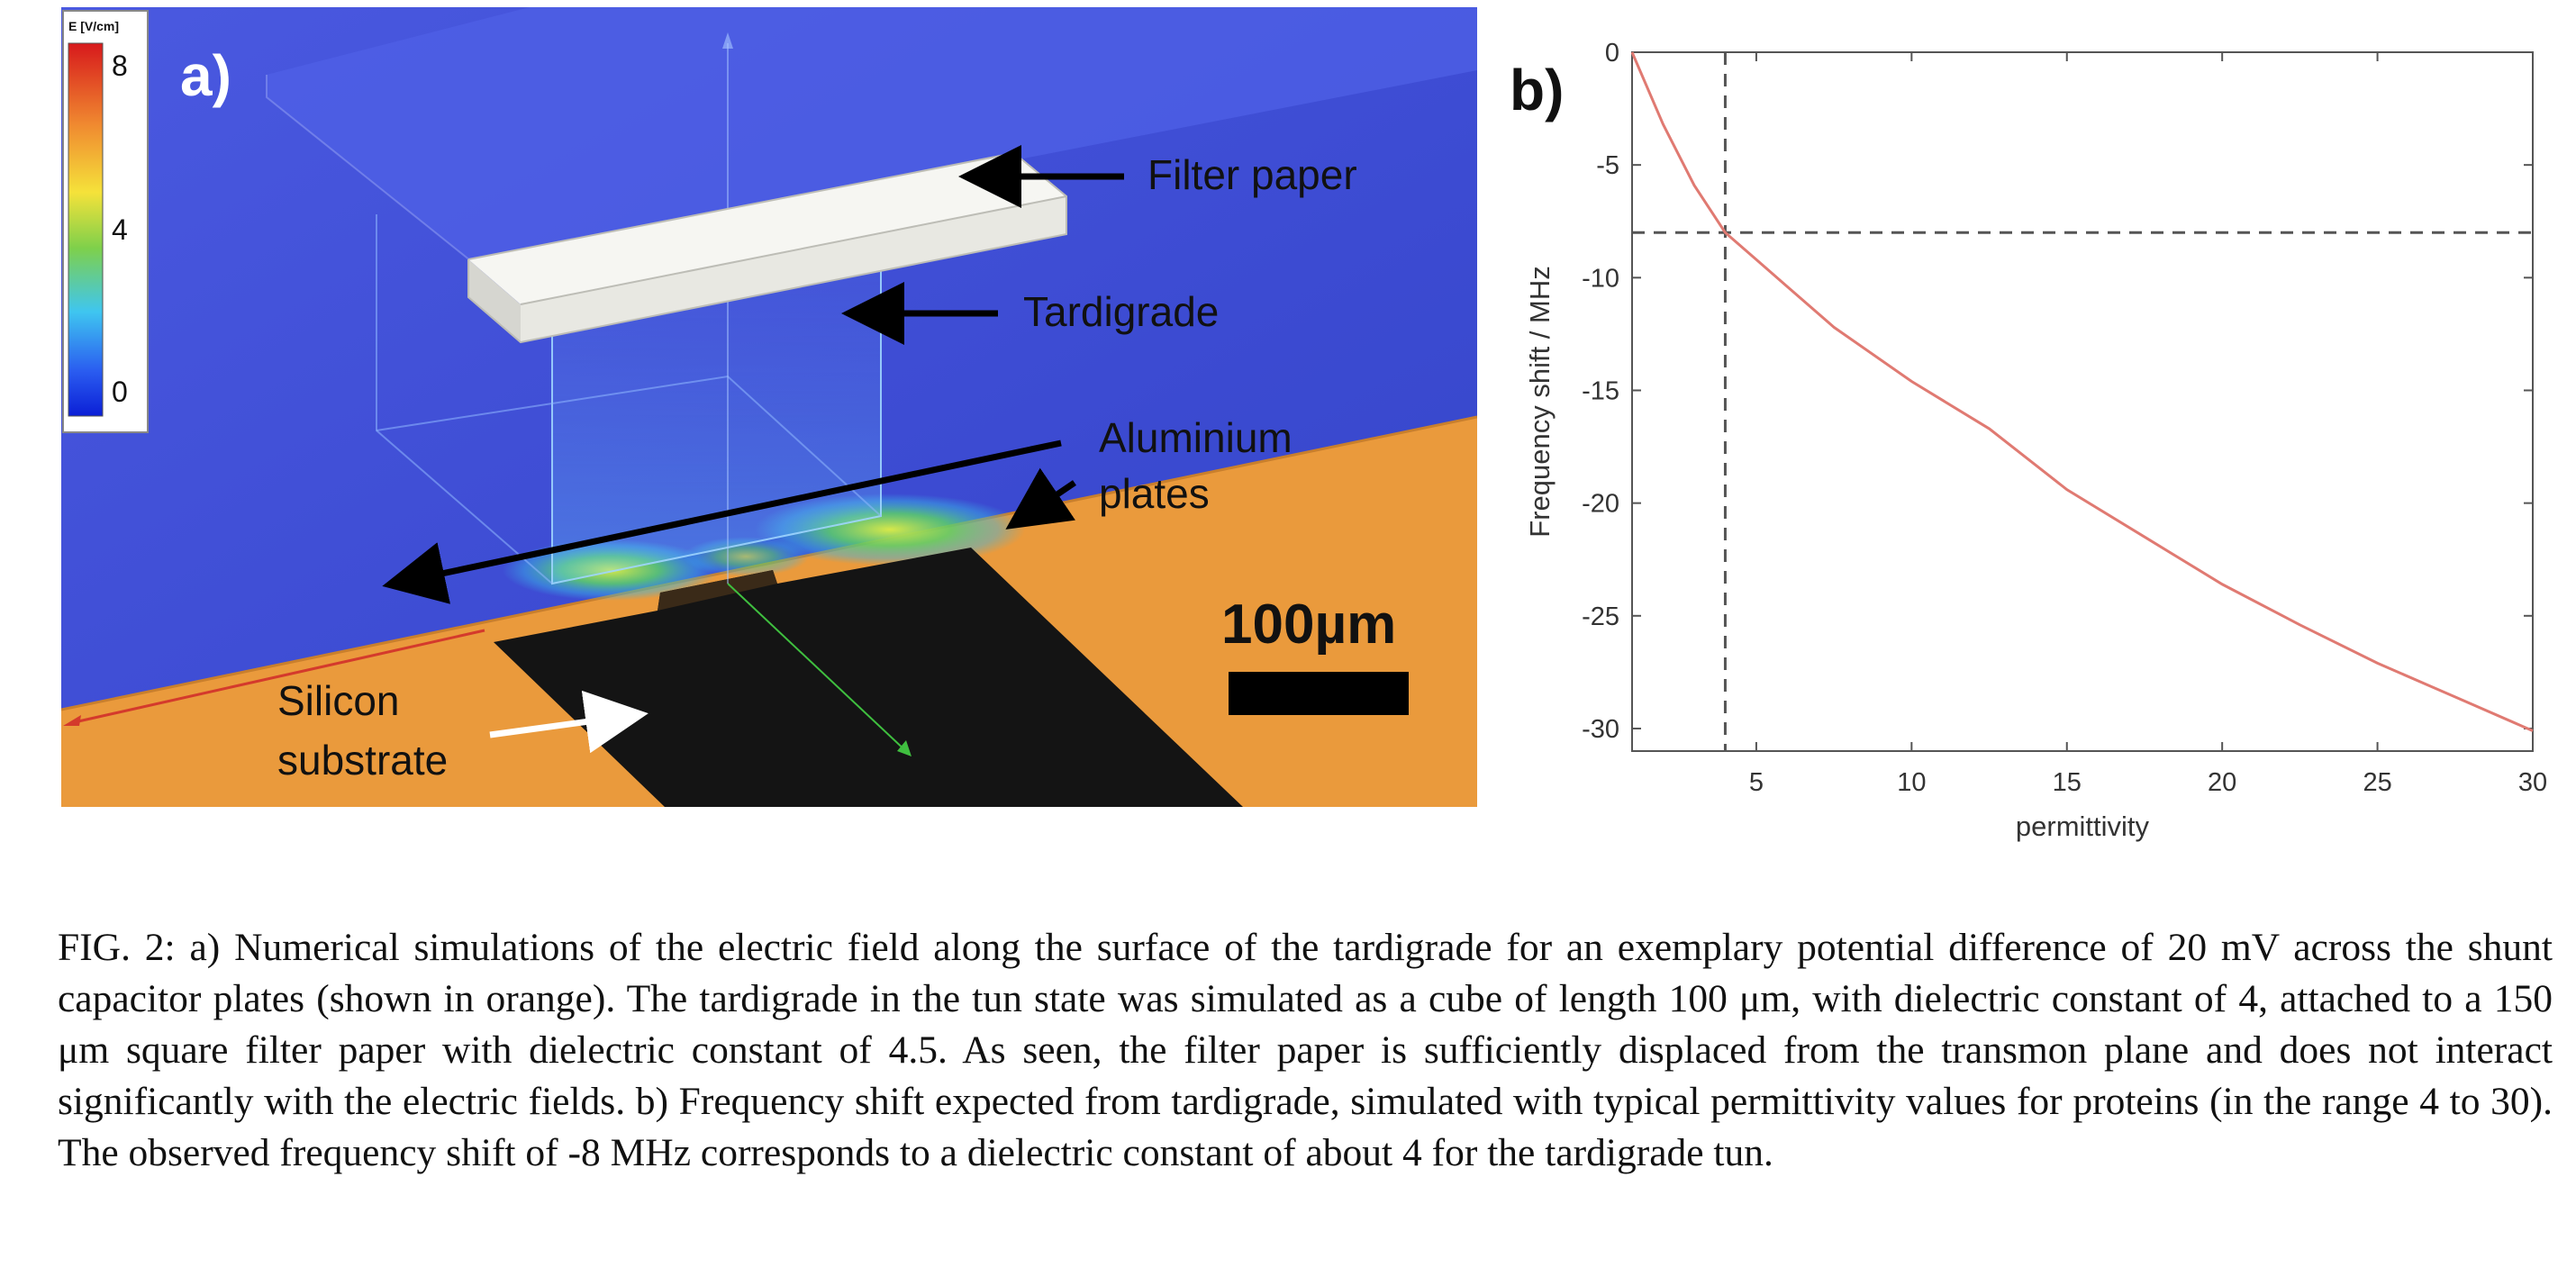 Image resolution: width=2576 pixels, height=1268 pixels. What do you see at coordinates (1612, 53) in the screenshot?
I see `y-tick-label: 0` at bounding box center [1612, 53].